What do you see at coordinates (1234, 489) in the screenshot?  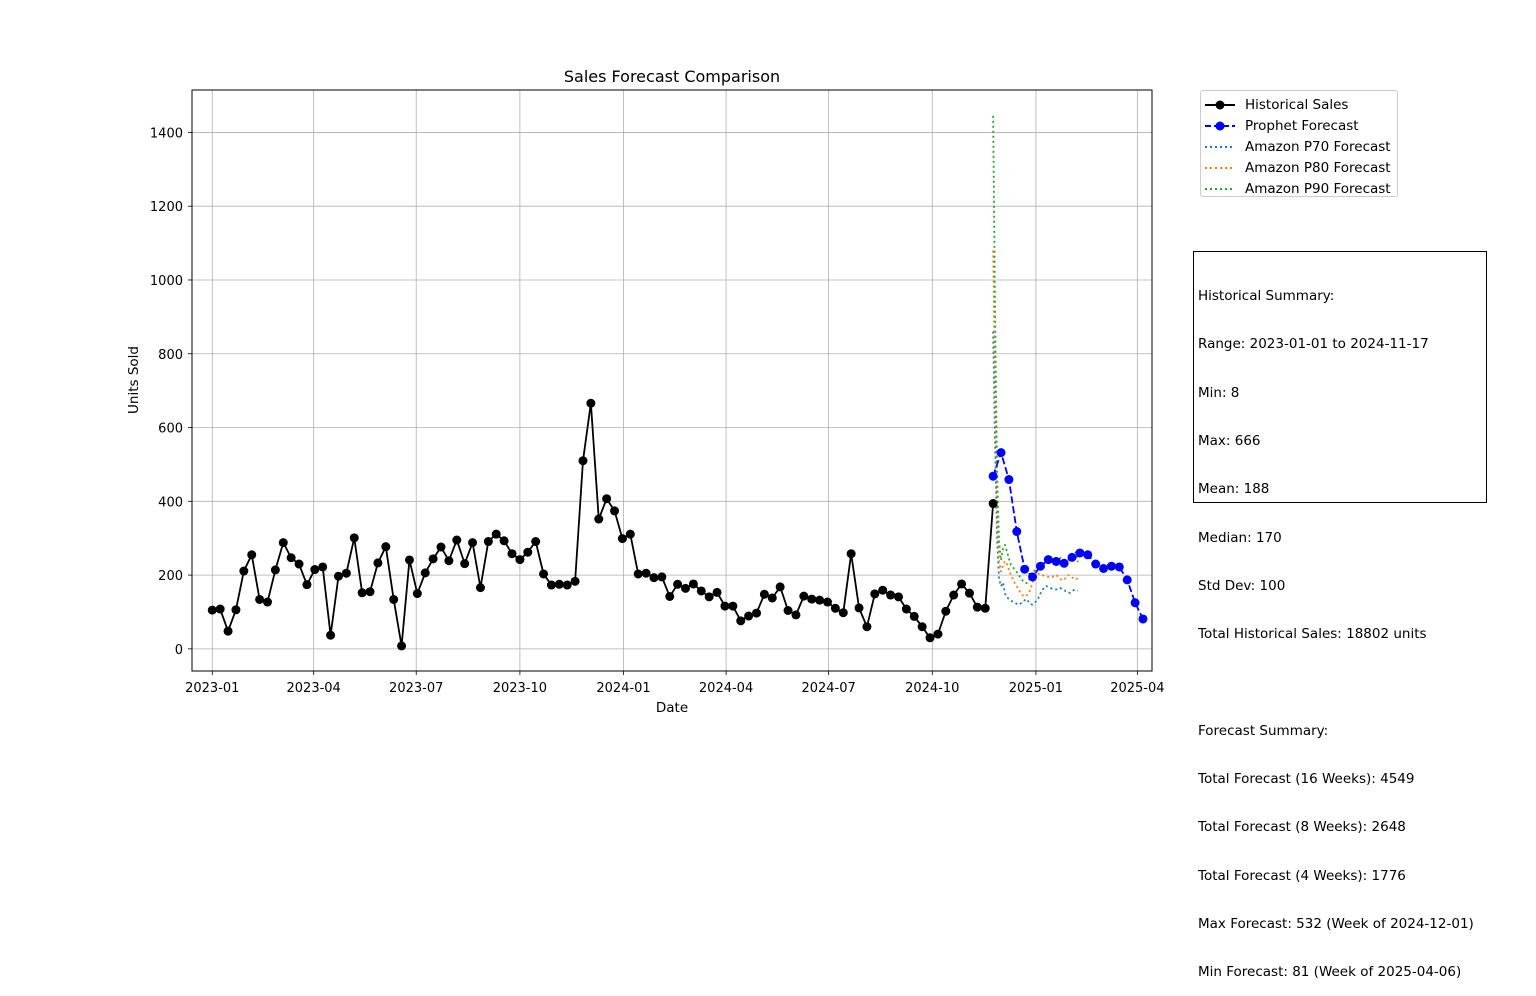 I see `summary-line: Mean: 188` at bounding box center [1234, 489].